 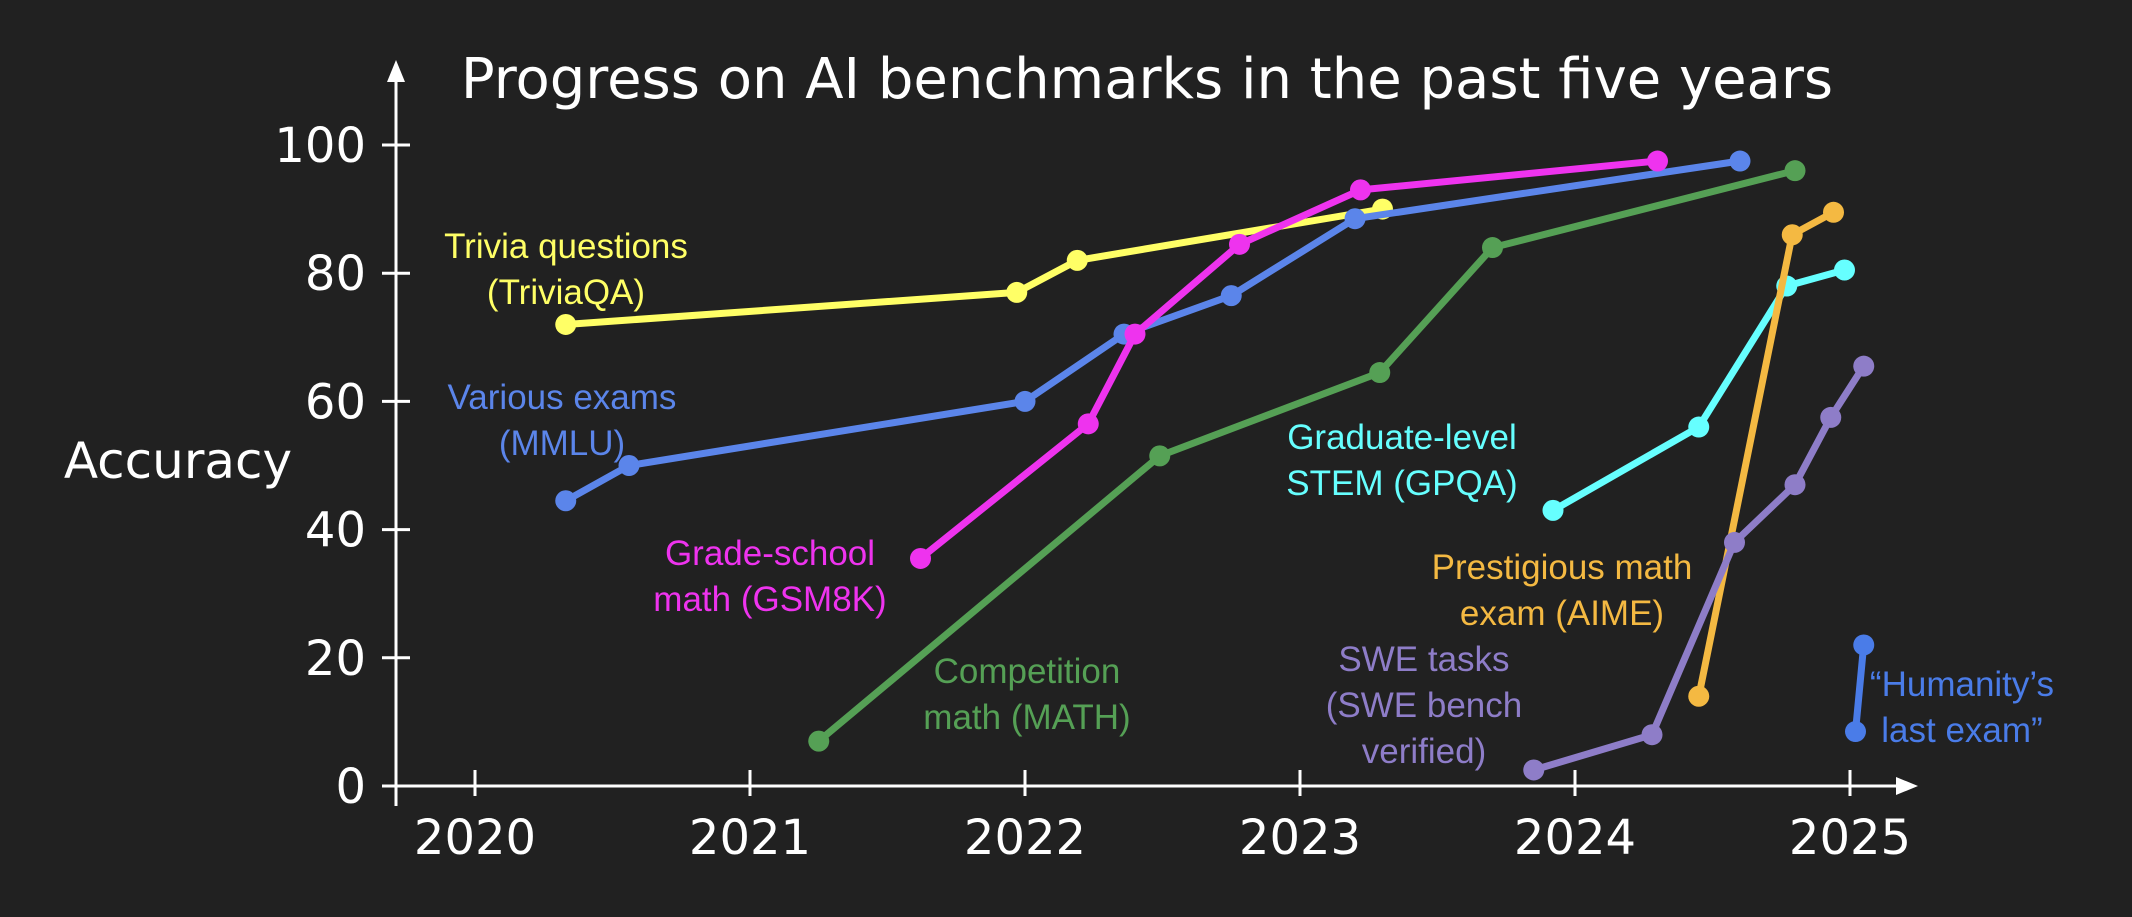 I want to click on series-label-line: (TriviaQA), so click(x=566, y=292).